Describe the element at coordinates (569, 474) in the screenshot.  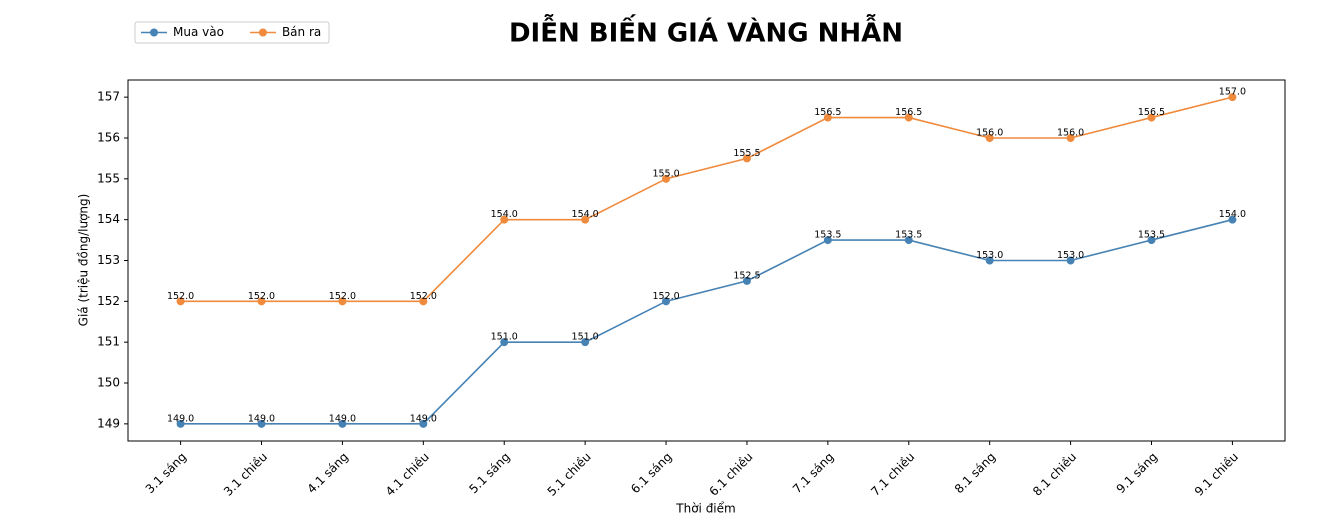
I see `x-tick-label: 5.1 chiều` at that location.